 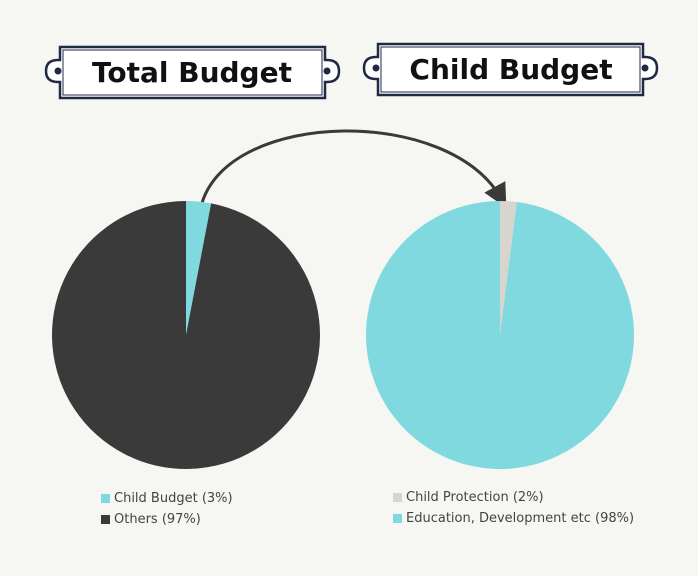 What do you see at coordinates (475, 497) in the screenshot?
I see `legend-label: Child Protection (2%)` at bounding box center [475, 497].